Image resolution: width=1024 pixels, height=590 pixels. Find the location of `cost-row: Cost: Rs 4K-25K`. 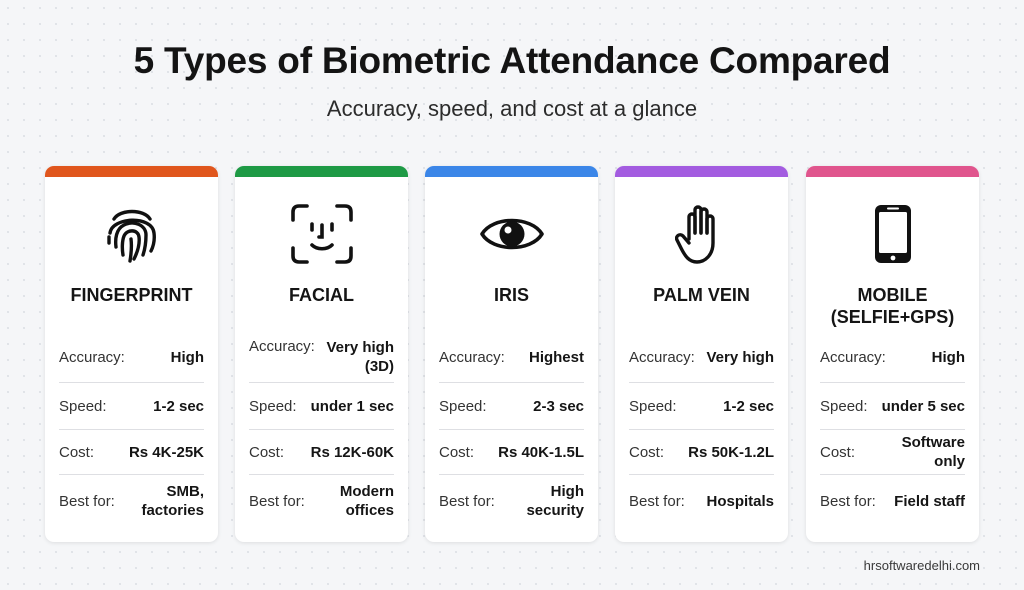

cost-row: Cost: Rs 4K-25K is located at coordinates (131, 452).